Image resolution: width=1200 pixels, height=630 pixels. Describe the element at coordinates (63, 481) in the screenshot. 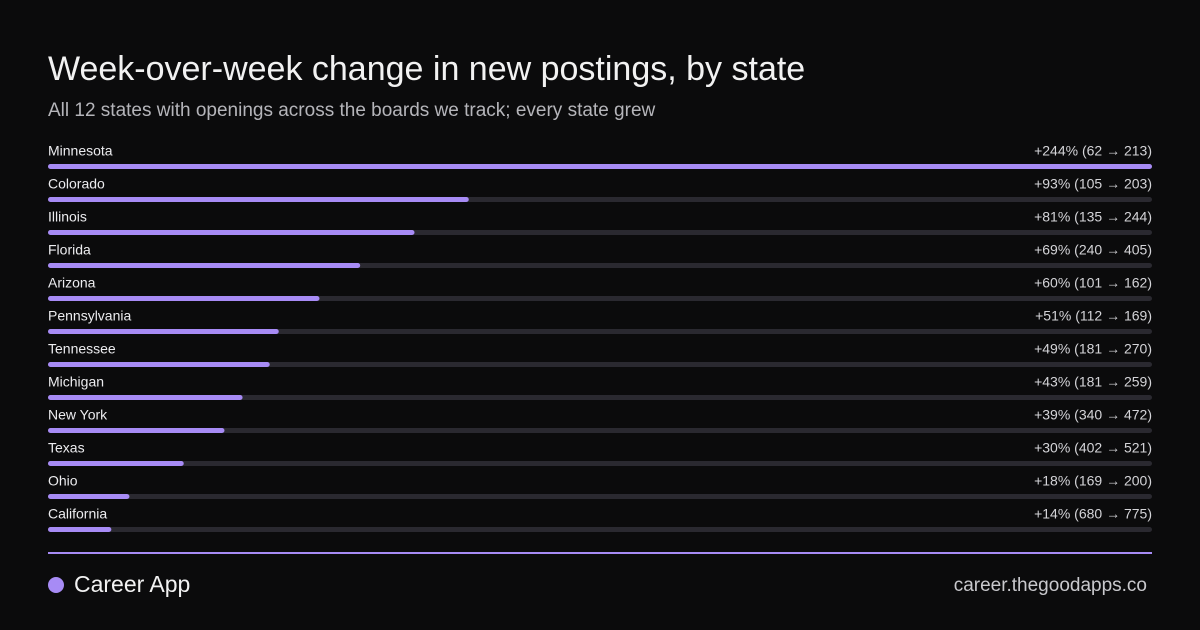

I see `category-label: Ohio` at that location.